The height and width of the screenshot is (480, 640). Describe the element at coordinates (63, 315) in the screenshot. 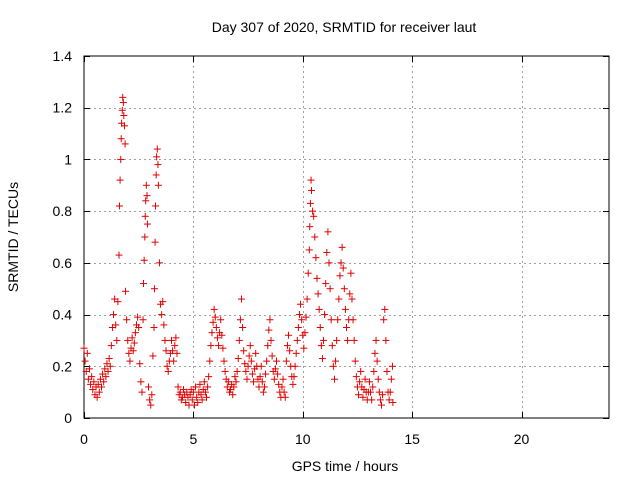

I see `y-tick-label: 0.4` at that location.